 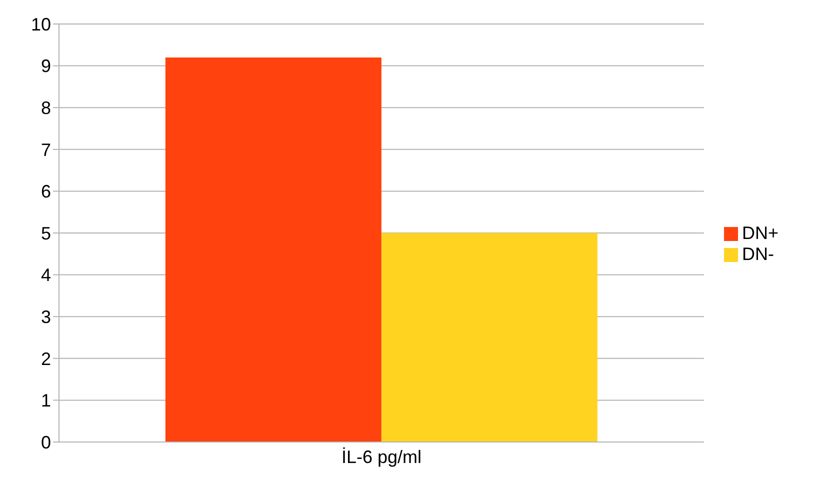 I want to click on y-tick-label: 10, so click(x=40, y=24).